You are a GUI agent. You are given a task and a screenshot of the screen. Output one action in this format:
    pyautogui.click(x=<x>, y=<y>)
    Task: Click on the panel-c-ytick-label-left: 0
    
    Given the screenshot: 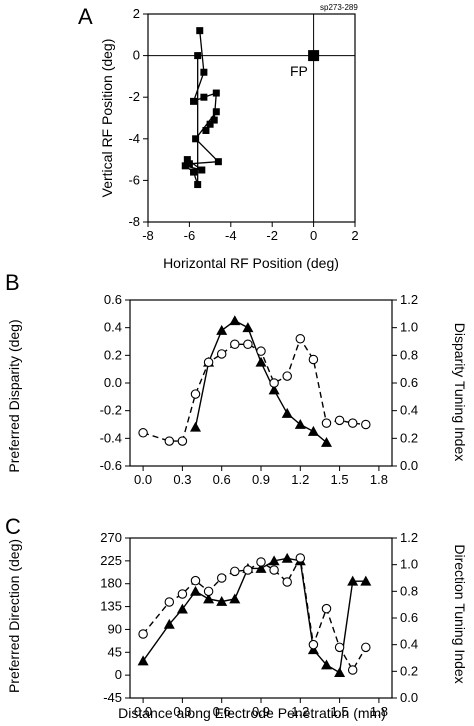 What is the action you would take?
    pyautogui.click(x=118, y=674)
    